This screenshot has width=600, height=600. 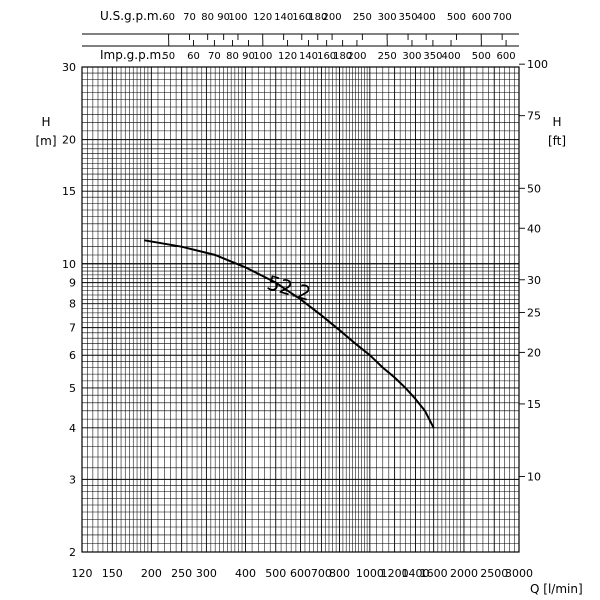 I want to click on y-right-tick-label: 30, so click(x=534, y=280).